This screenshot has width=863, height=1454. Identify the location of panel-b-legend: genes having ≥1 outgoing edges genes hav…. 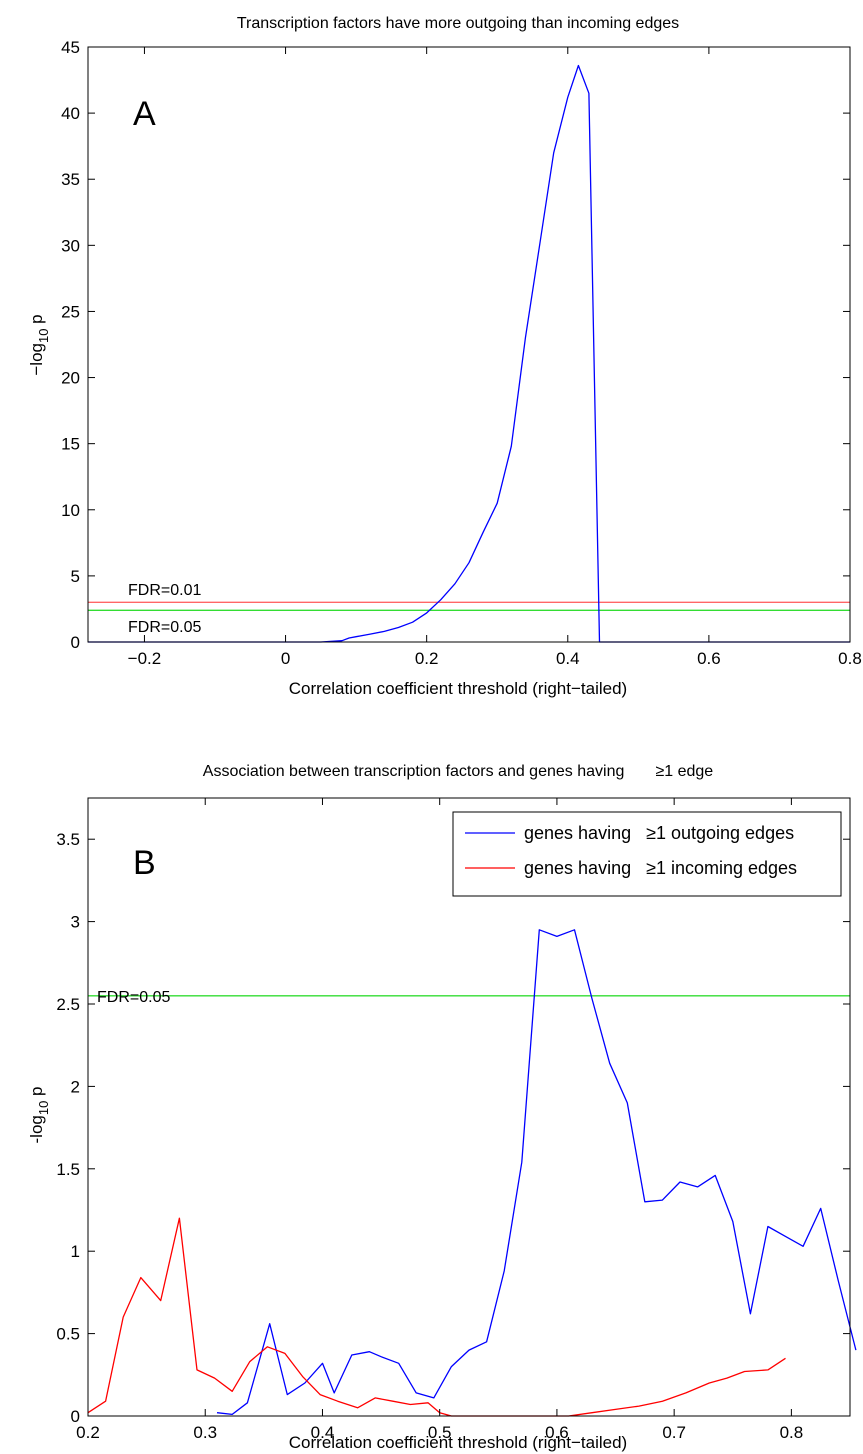
(647, 854).